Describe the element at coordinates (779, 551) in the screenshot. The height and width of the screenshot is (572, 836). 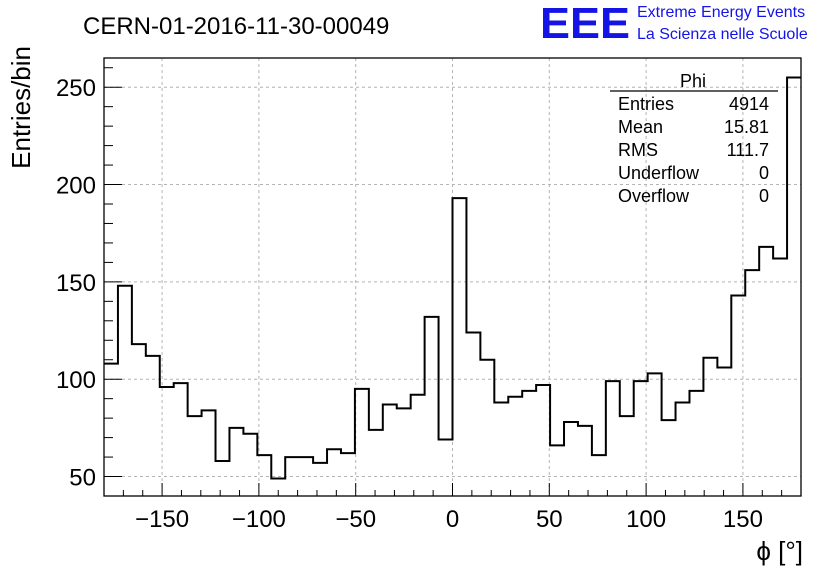
I see `x-axis-label: ϕ [°]` at that location.